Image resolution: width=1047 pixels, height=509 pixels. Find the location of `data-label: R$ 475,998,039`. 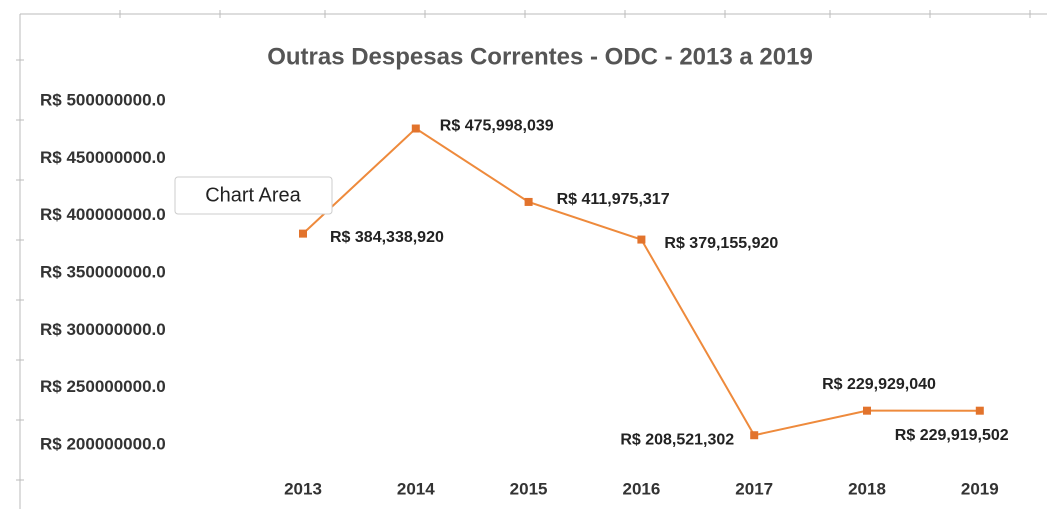

data-label: R$ 475,998,039 is located at coordinates (497, 126).